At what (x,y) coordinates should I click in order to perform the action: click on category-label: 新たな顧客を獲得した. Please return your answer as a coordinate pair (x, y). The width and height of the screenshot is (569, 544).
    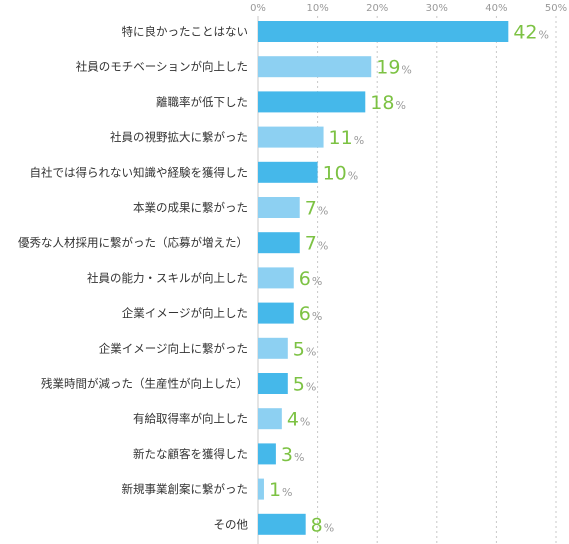
    Looking at the image, I should click on (190, 454).